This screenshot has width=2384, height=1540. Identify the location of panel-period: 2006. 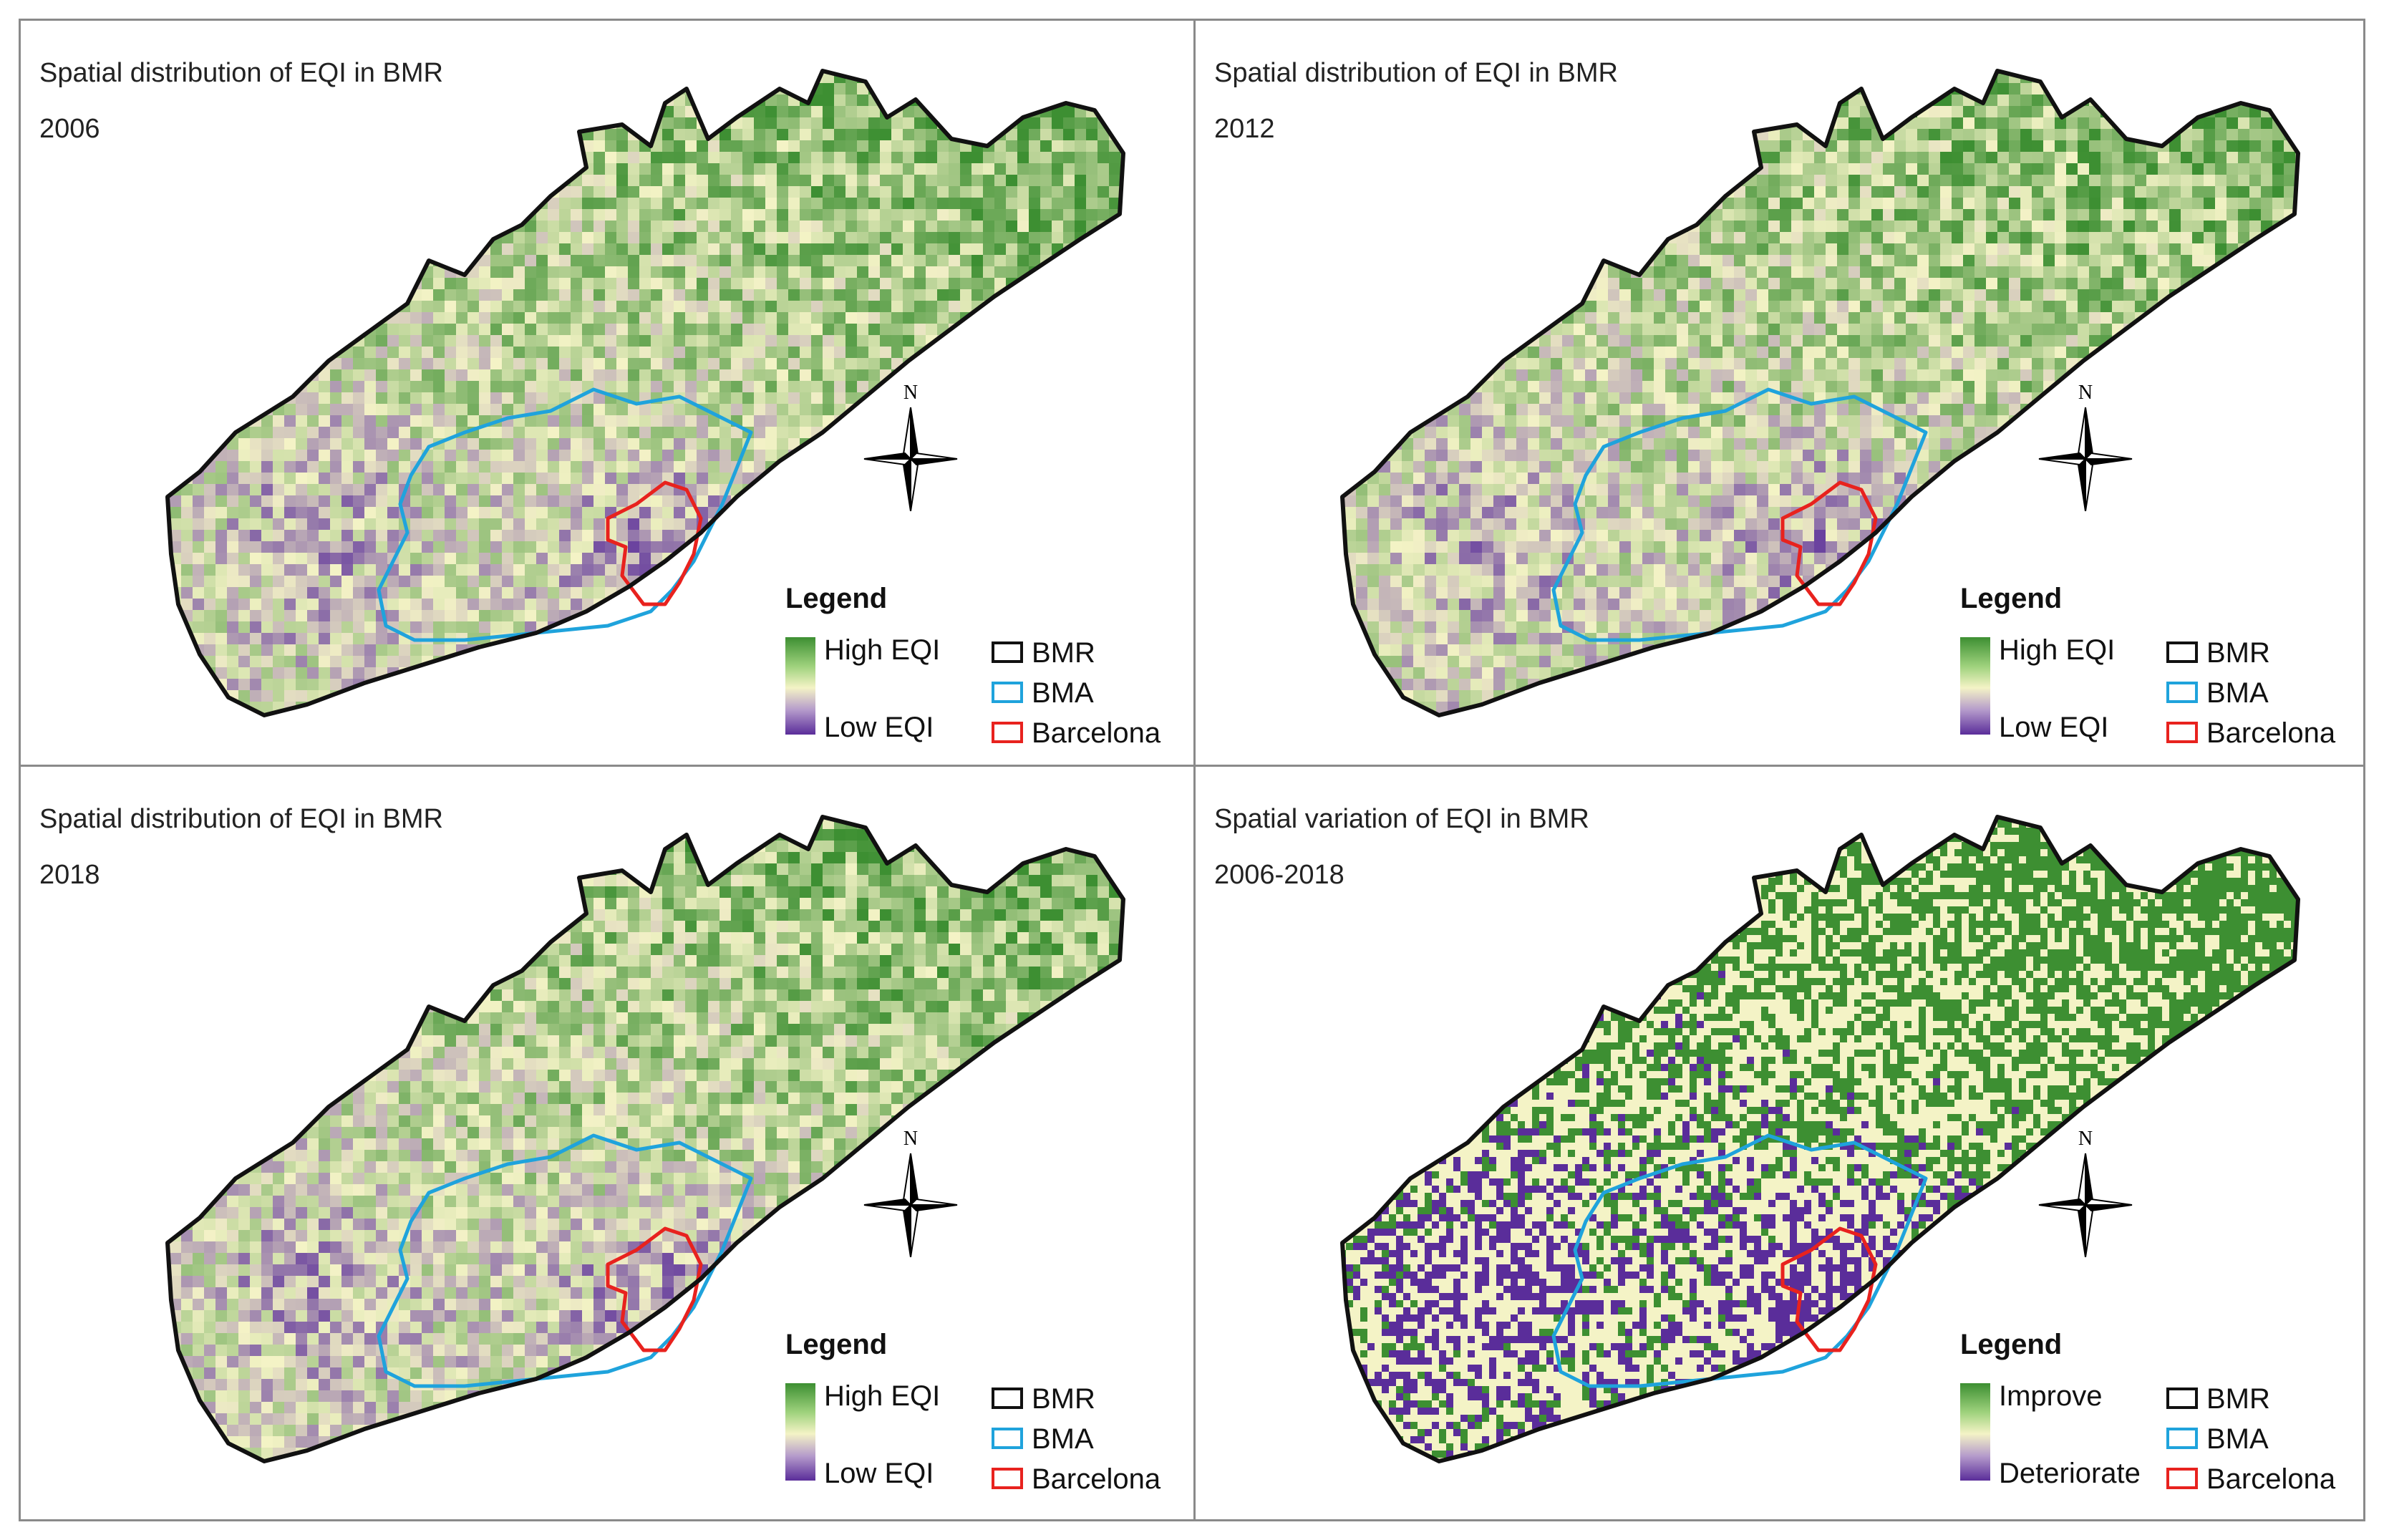
(69, 130).